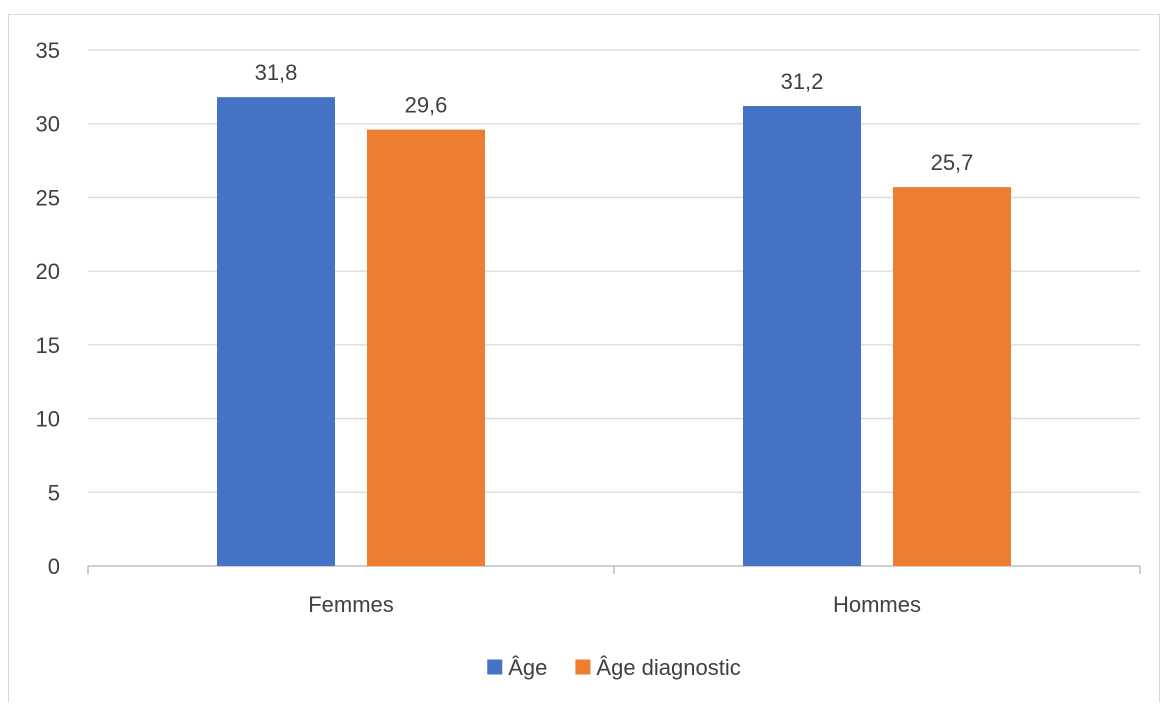  What do you see at coordinates (54, 492) in the screenshot?
I see `y-tick-label: 5` at bounding box center [54, 492].